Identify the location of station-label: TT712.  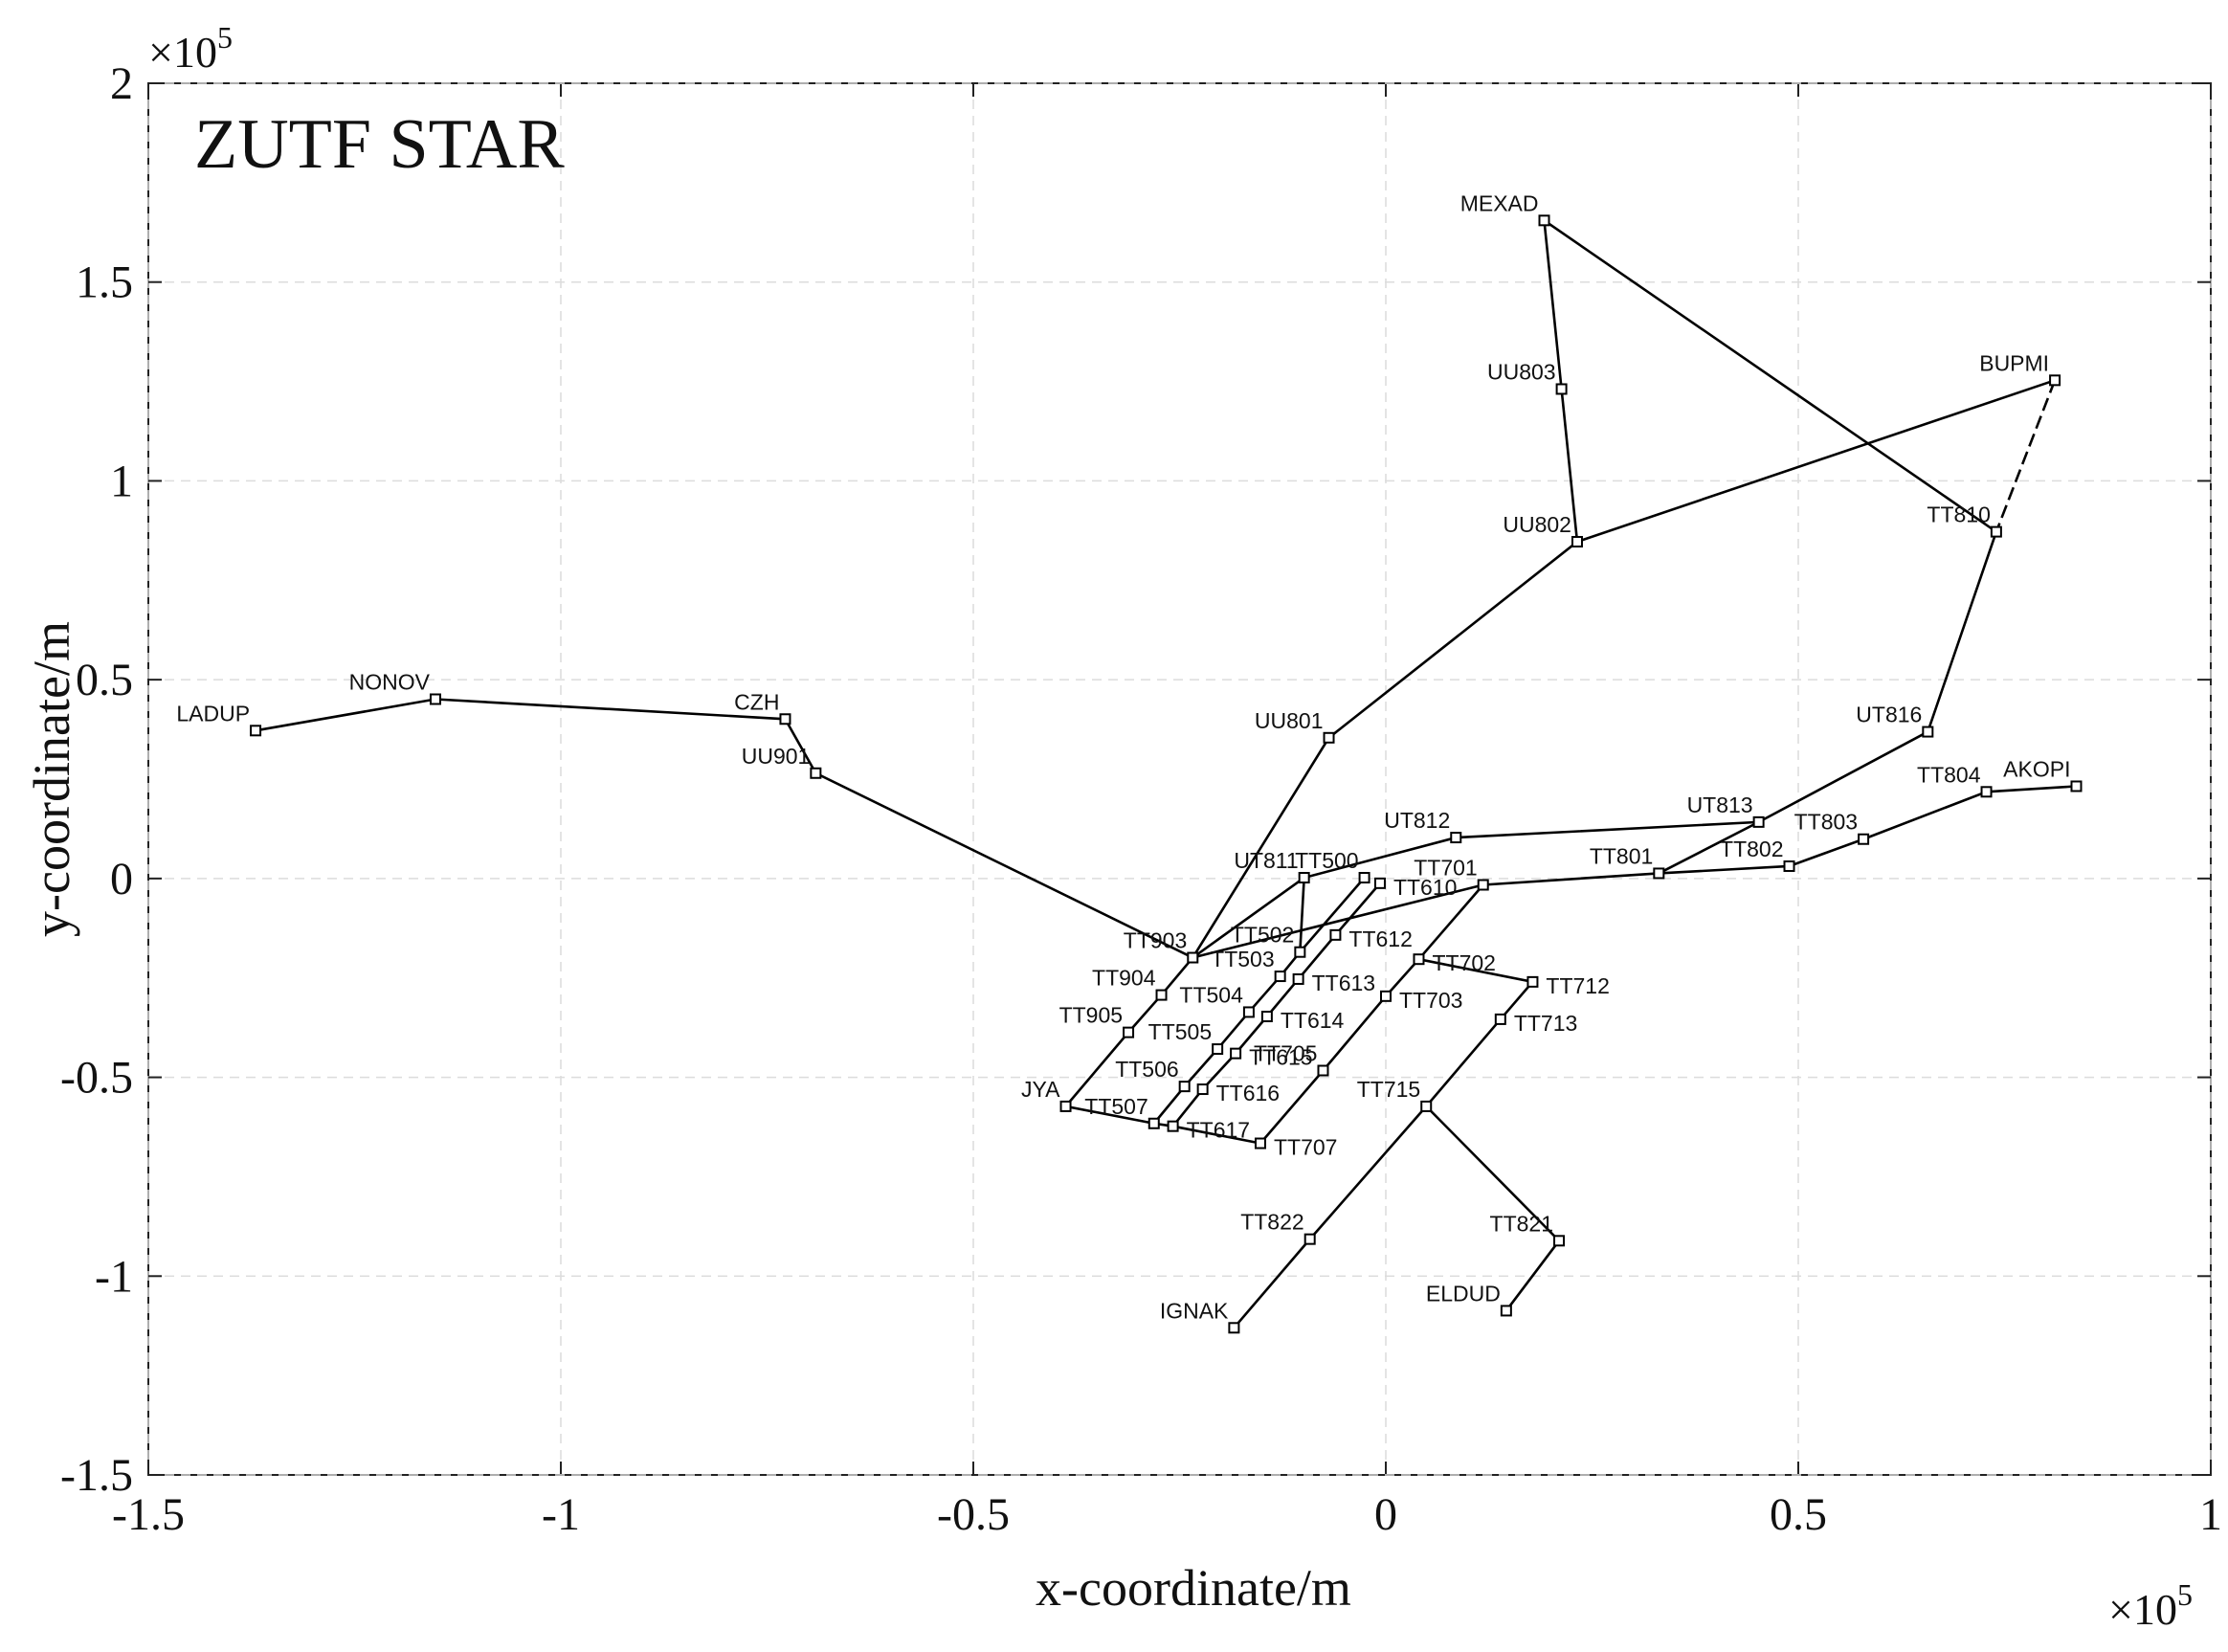
(1578, 985).